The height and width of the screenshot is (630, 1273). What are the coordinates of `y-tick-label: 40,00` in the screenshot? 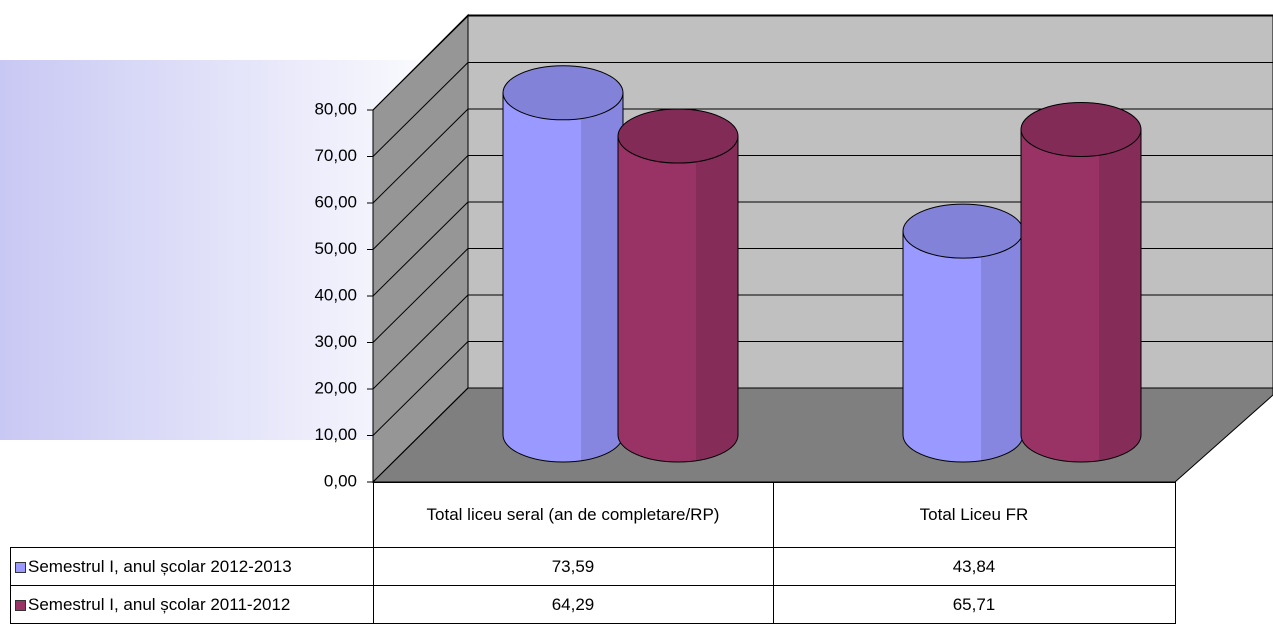 It's located at (335, 294).